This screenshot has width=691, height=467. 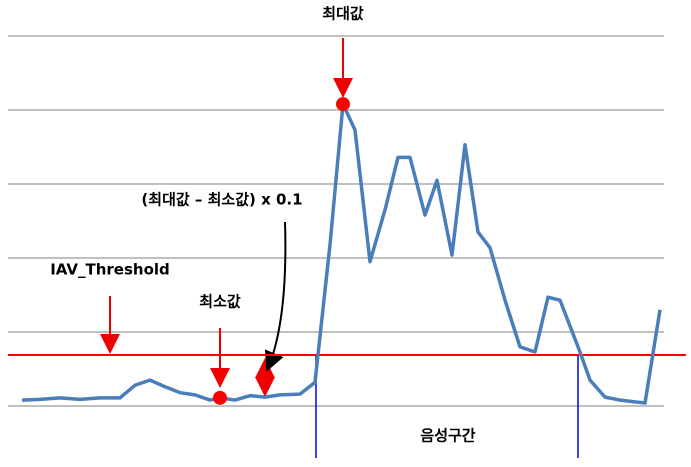 I want to click on max-label: 최대값, so click(x=343, y=14).